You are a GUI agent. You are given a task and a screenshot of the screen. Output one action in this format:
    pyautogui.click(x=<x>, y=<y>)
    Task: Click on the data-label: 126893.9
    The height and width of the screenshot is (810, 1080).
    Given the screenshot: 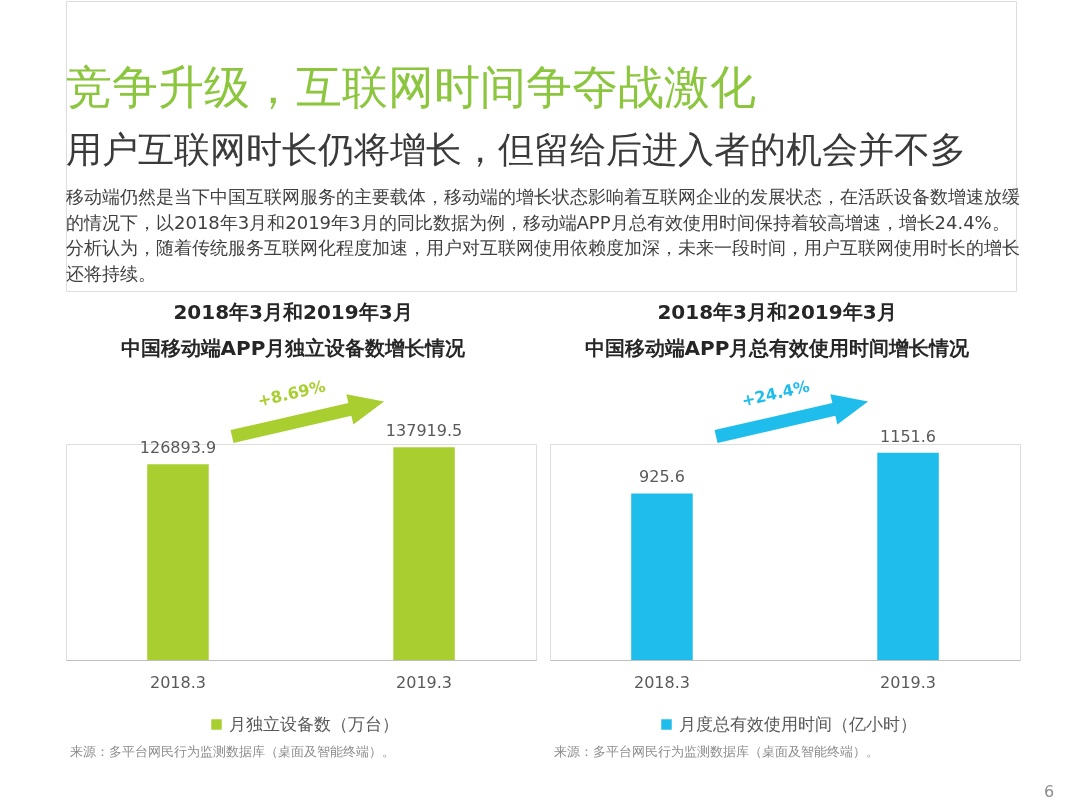 What is the action you would take?
    pyautogui.click(x=178, y=448)
    